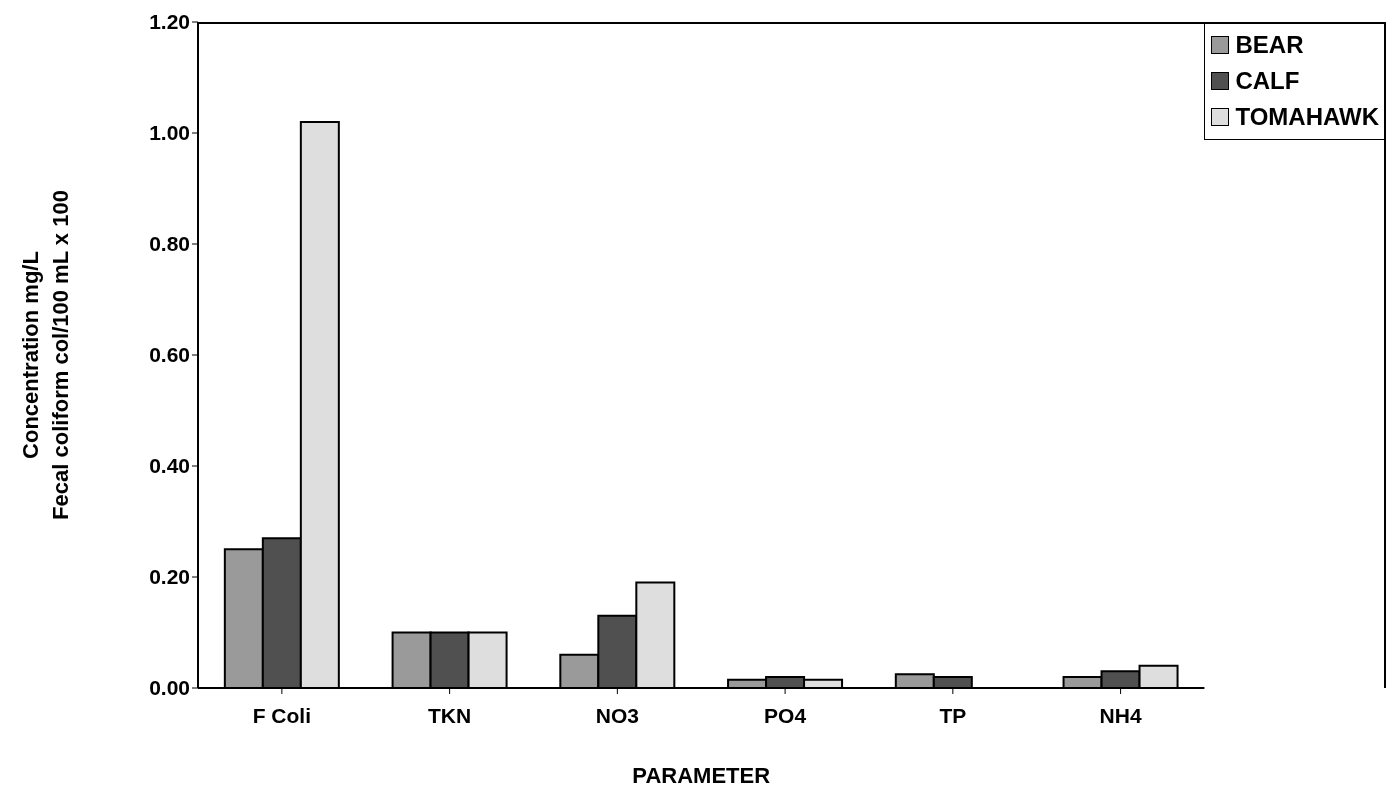 This screenshot has width=1397, height=809. I want to click on x-tick-label: PO4, so click(785, 715).